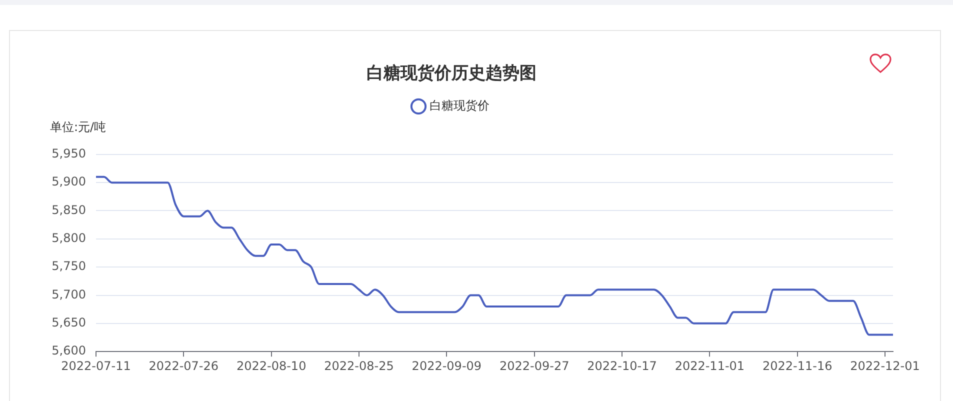 The image size is (953, 401). What do you see at coordinates (96, 365) in the screenshot?
I see `x-tick-label: 2022-07-11` at bounding box center [96, 365].